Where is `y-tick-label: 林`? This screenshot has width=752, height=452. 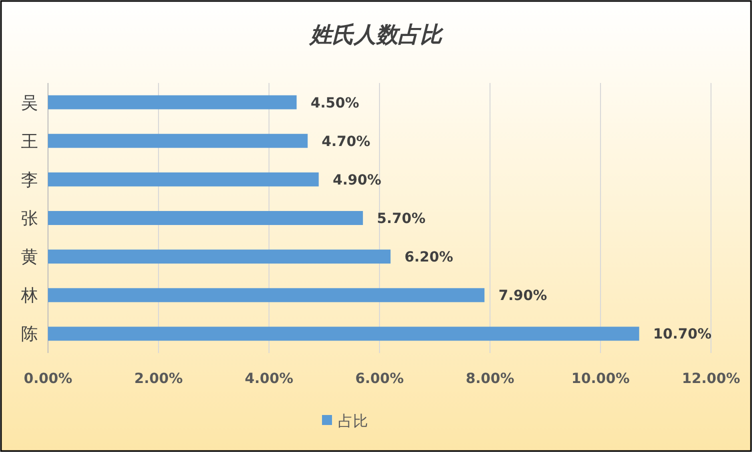 y-tick-label: 林 is located at coordinates (29, 296).